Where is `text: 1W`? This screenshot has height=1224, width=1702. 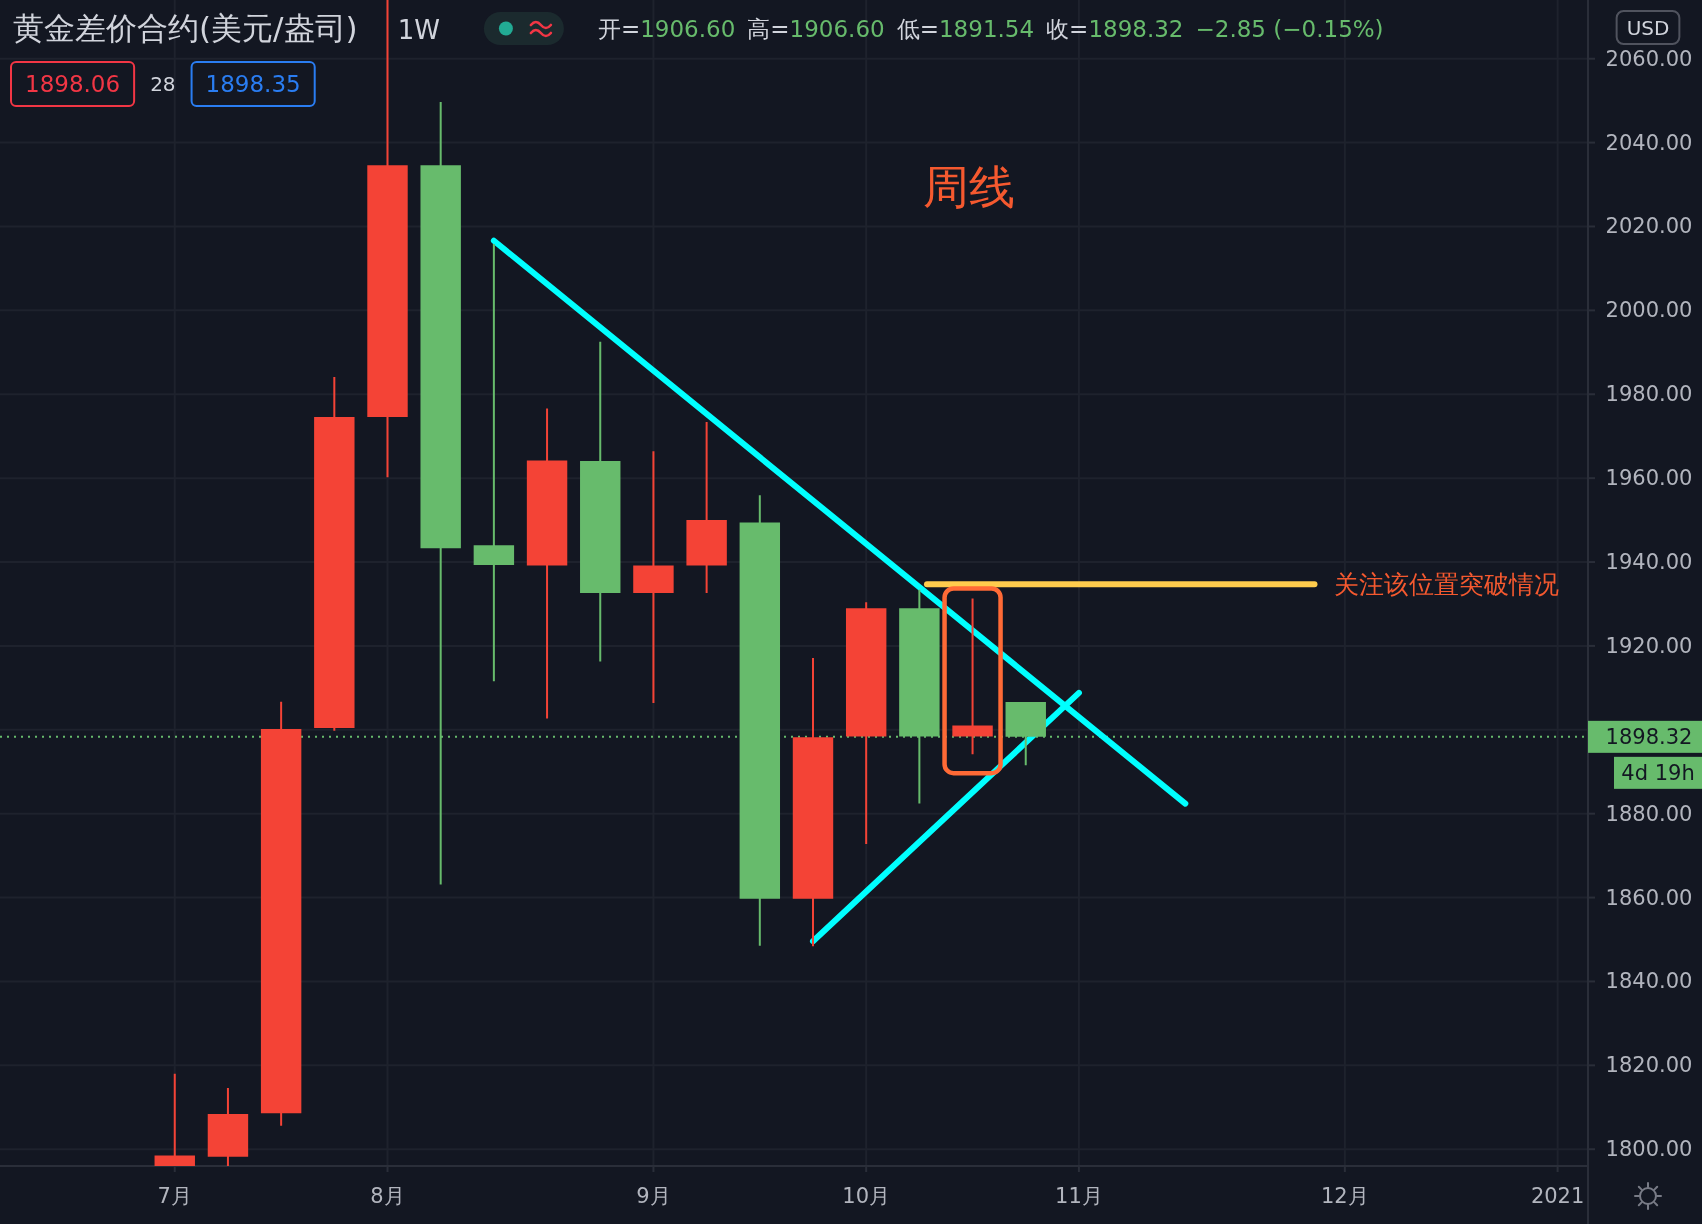 text: 1W is located at coordinates (418, 30).